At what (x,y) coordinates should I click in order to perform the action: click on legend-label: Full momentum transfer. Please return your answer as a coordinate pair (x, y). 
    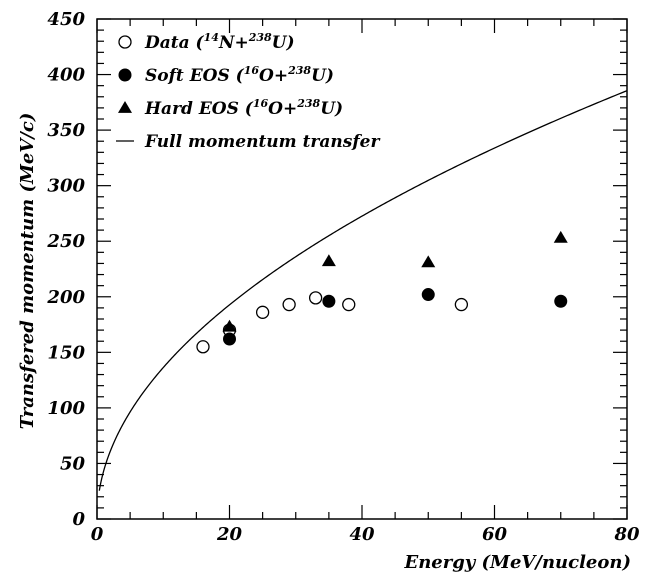
    Looking at the image, I should click on (262, 142).